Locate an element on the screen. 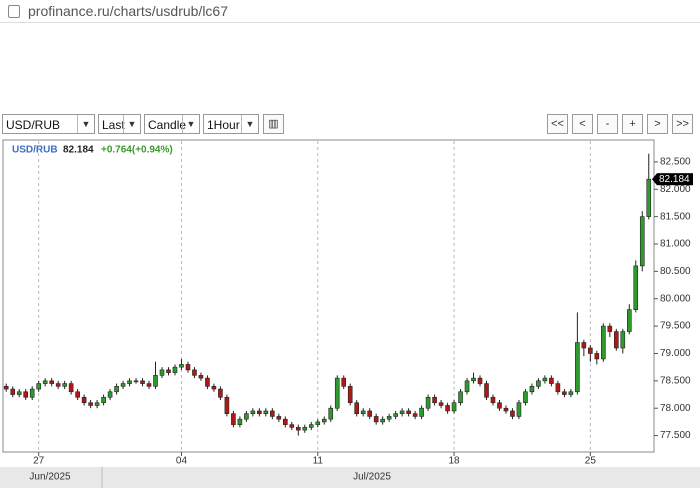 The height and width of the screenshot is (490, 700). time-bar is located at coordinates (350, 477).